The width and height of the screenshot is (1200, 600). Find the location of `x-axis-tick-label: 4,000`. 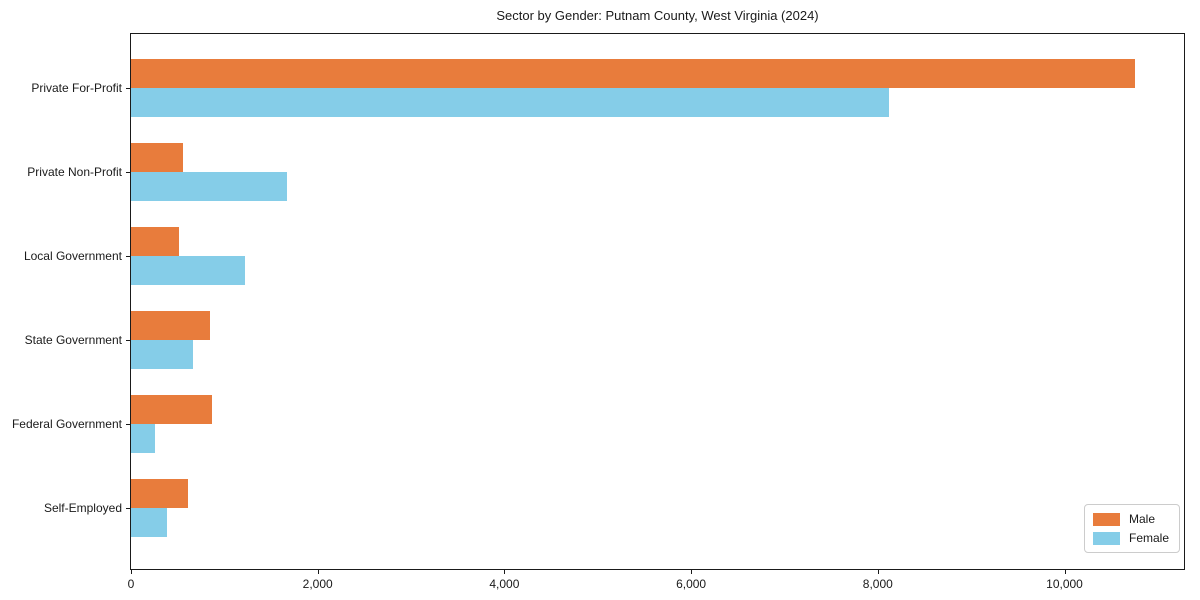

x-axis-tick-label: 4,000 is located at coordinates (504, 584).